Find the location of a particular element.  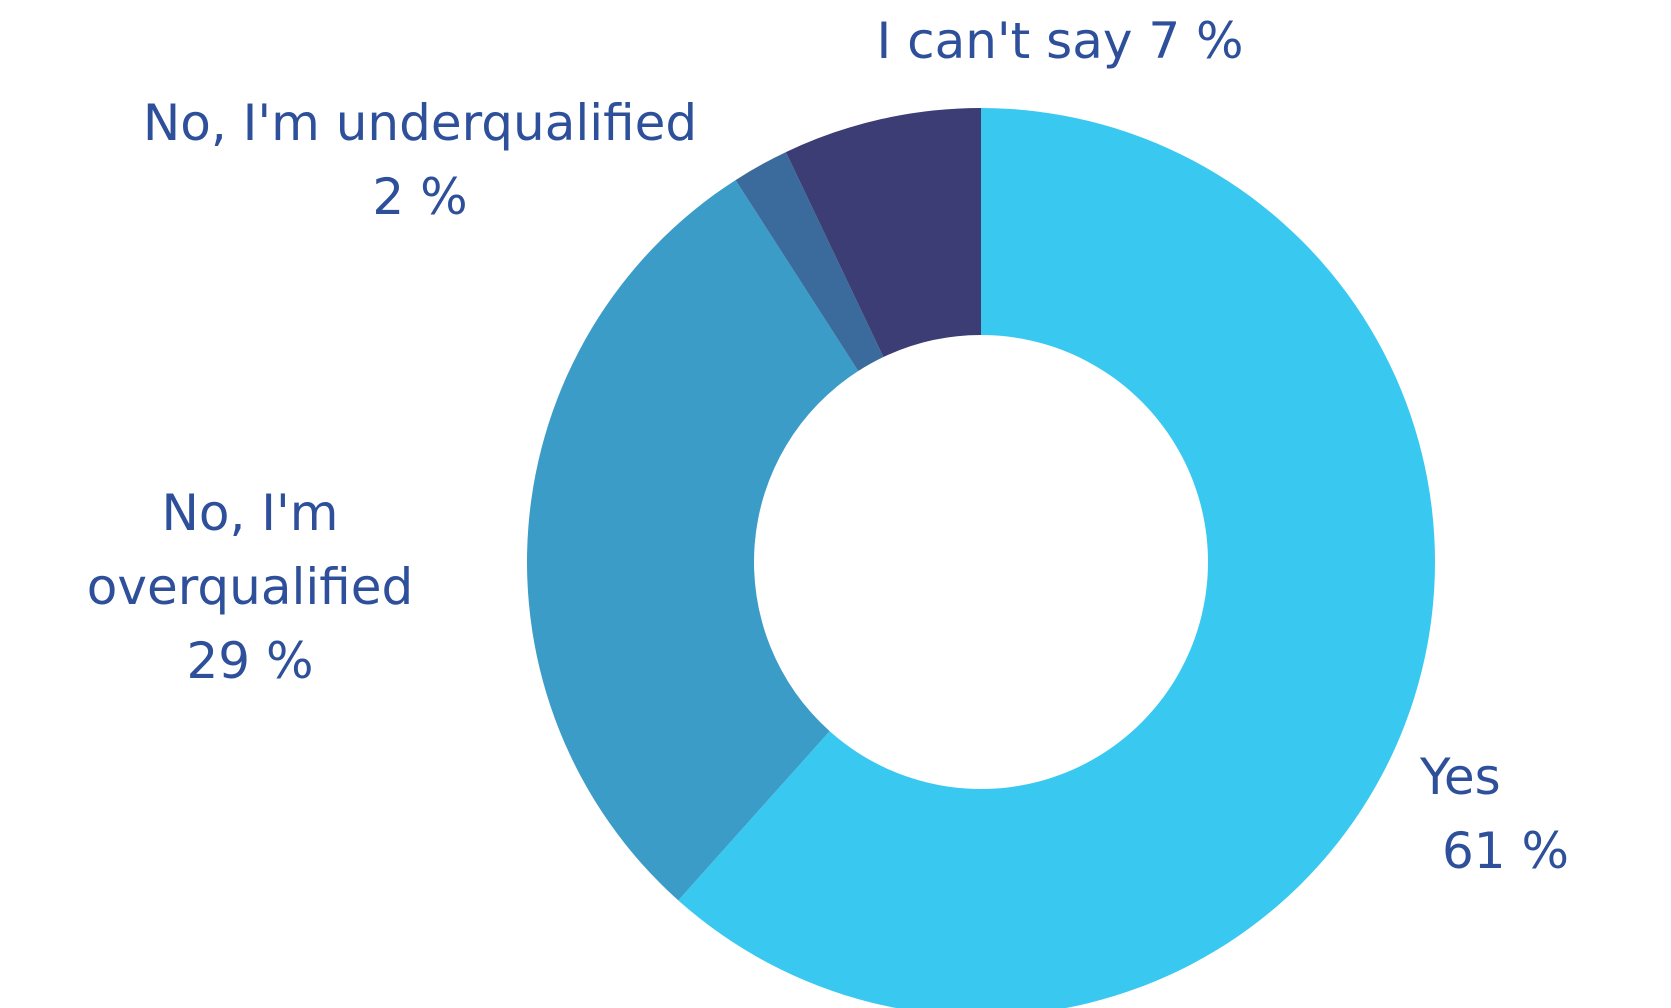

segment-label: I can't say 7 % is located at coordinates (1060, 41).